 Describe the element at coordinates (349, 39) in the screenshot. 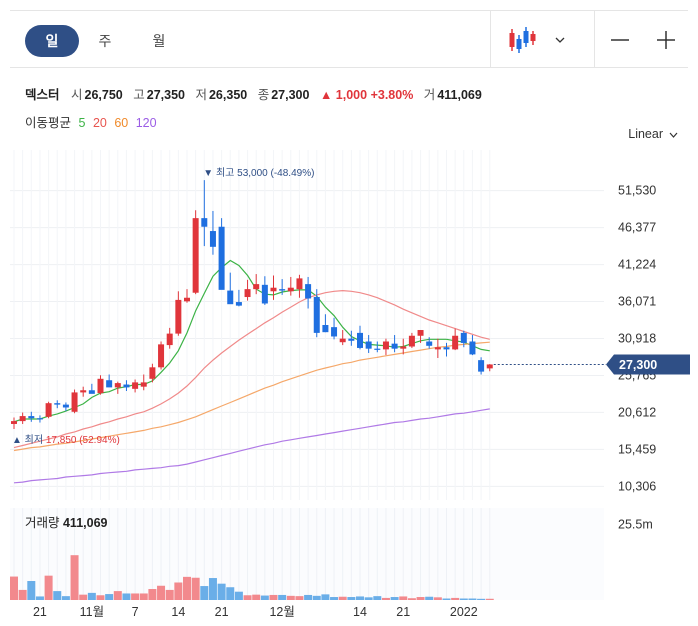

I see `chart-toolbar: 일 주 월` at that location.